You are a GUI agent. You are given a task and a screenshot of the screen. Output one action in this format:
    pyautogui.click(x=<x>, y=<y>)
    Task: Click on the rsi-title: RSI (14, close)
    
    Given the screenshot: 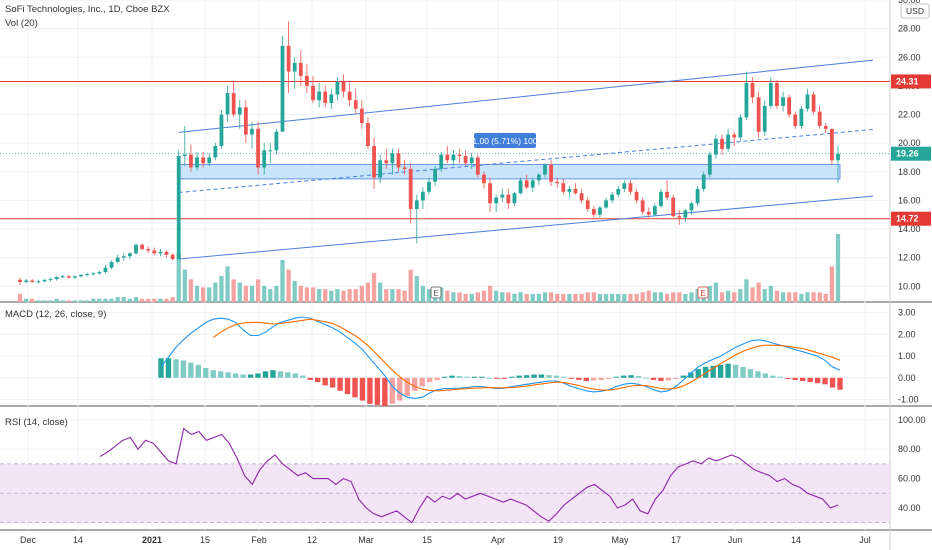 What is the action you would take?
    pyautogui.click(x=36, y=422)
    